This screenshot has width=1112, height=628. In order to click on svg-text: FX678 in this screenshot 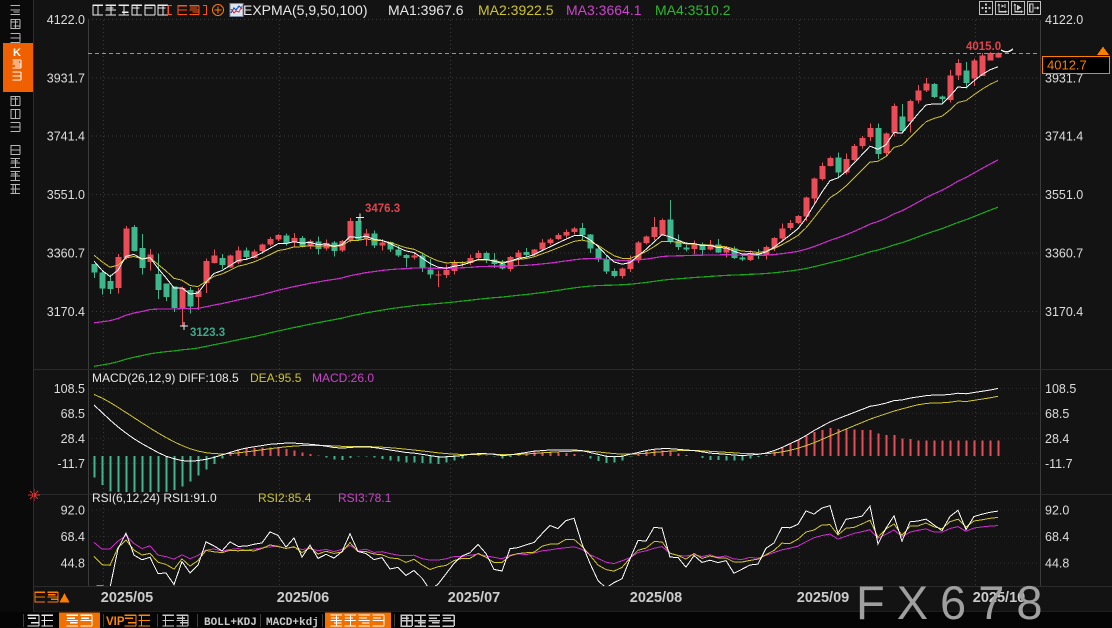, I will do `click(955, 602)`.